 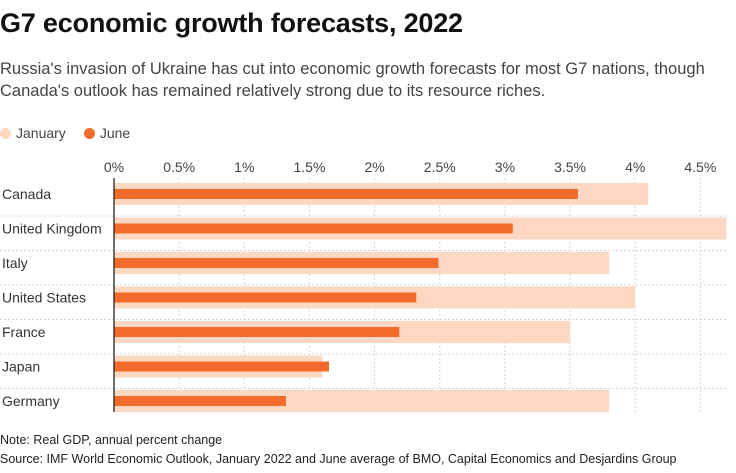 What do you see at coordinates (21, 367) in the screenshot?
I see `y-category-label: Japan` at bounding box center [21, 367].